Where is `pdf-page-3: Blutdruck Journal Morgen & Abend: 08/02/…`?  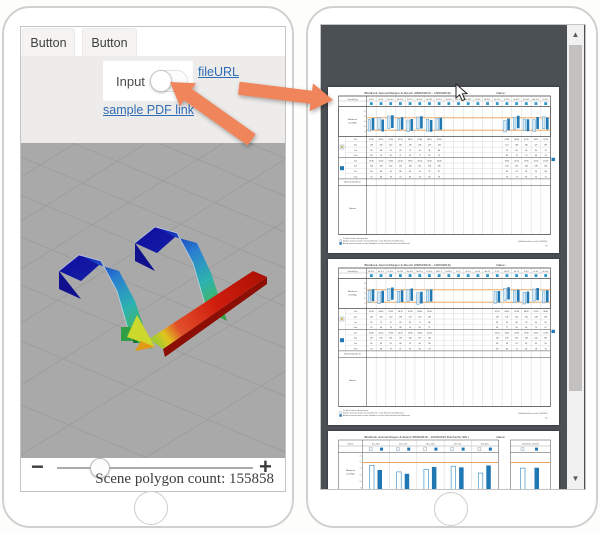
pdf-page-3: Blutdruck Journal Morgen & Abend: 08/02/… is located at coordinates (443, 460).